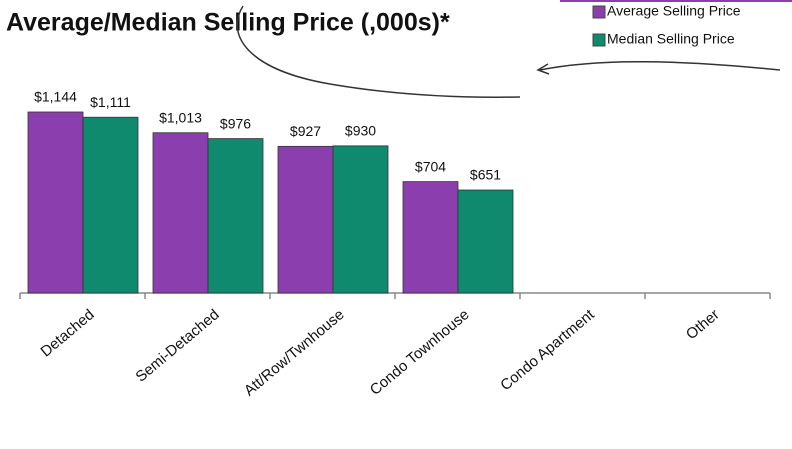  What do you see at coordinates (660, 66) in the screenshot?
I see `annotation-arrow` at bounding box center [660, 66].